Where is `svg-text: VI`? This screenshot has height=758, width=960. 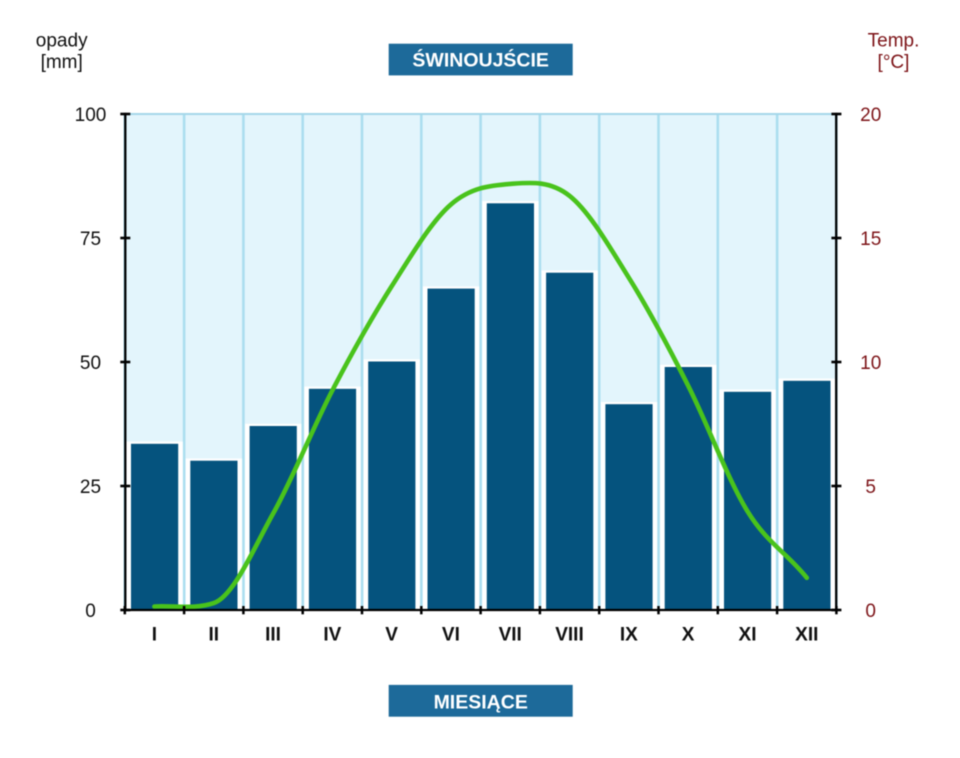 svg-text: VI is located at coordinates (451, 635).